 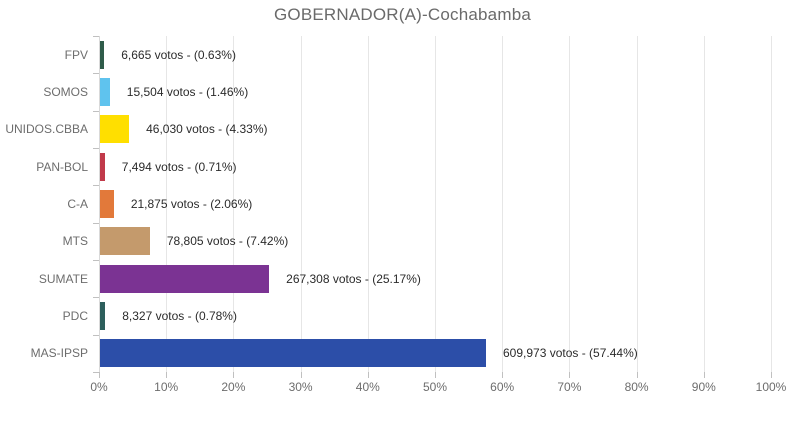 I want to click on category-label: PDC, so click(x=75, y=316).